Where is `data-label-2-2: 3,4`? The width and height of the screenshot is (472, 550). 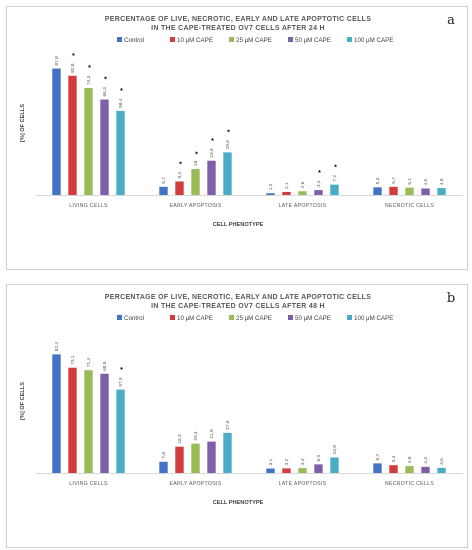
data-label-2-2: 3,4 is located at coordinates (303, 461).